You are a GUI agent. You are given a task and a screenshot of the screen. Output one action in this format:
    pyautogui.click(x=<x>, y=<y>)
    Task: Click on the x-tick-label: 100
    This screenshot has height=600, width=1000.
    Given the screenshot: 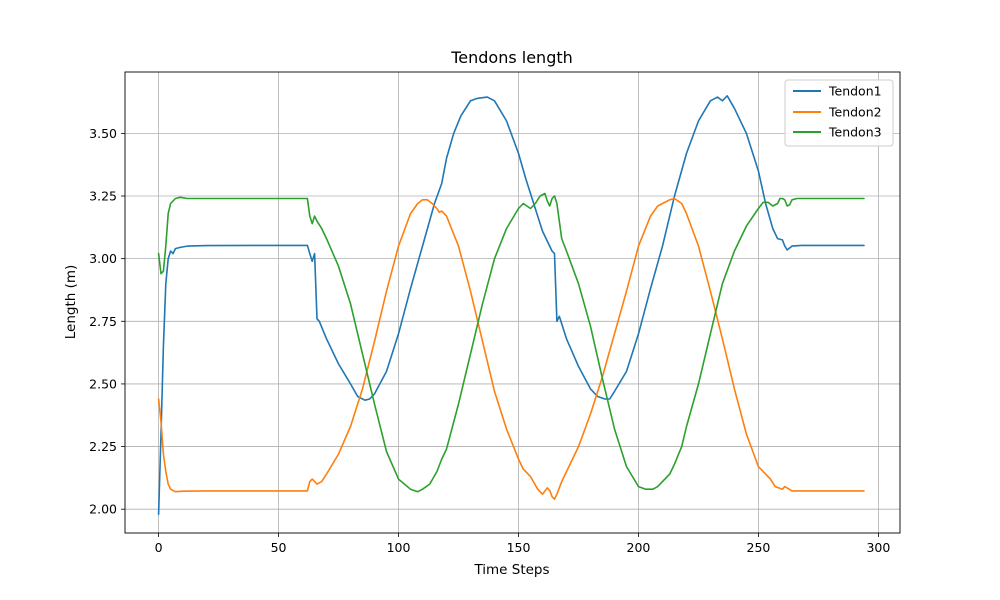 What is the action you would take?
    pyautogui.click(x=399, y=547)
    